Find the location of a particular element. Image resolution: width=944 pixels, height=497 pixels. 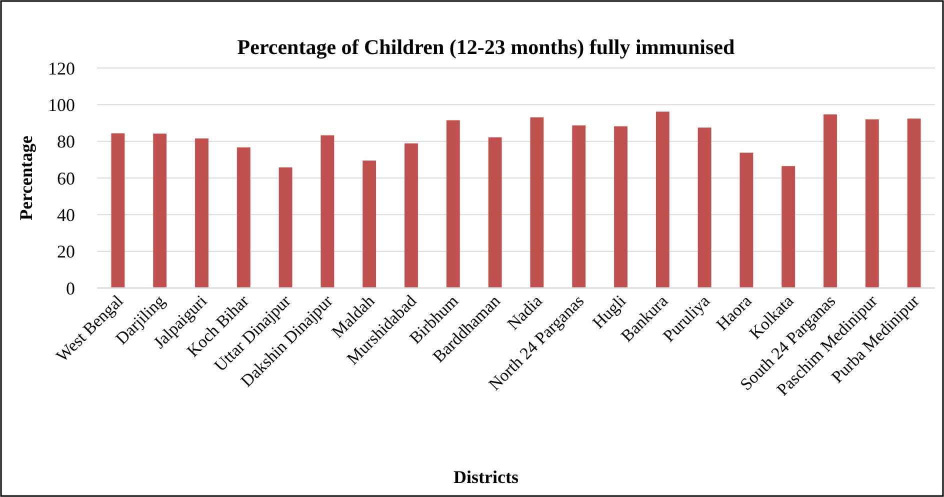

y-tick-label: 120 is located at coordinates (61, 68).